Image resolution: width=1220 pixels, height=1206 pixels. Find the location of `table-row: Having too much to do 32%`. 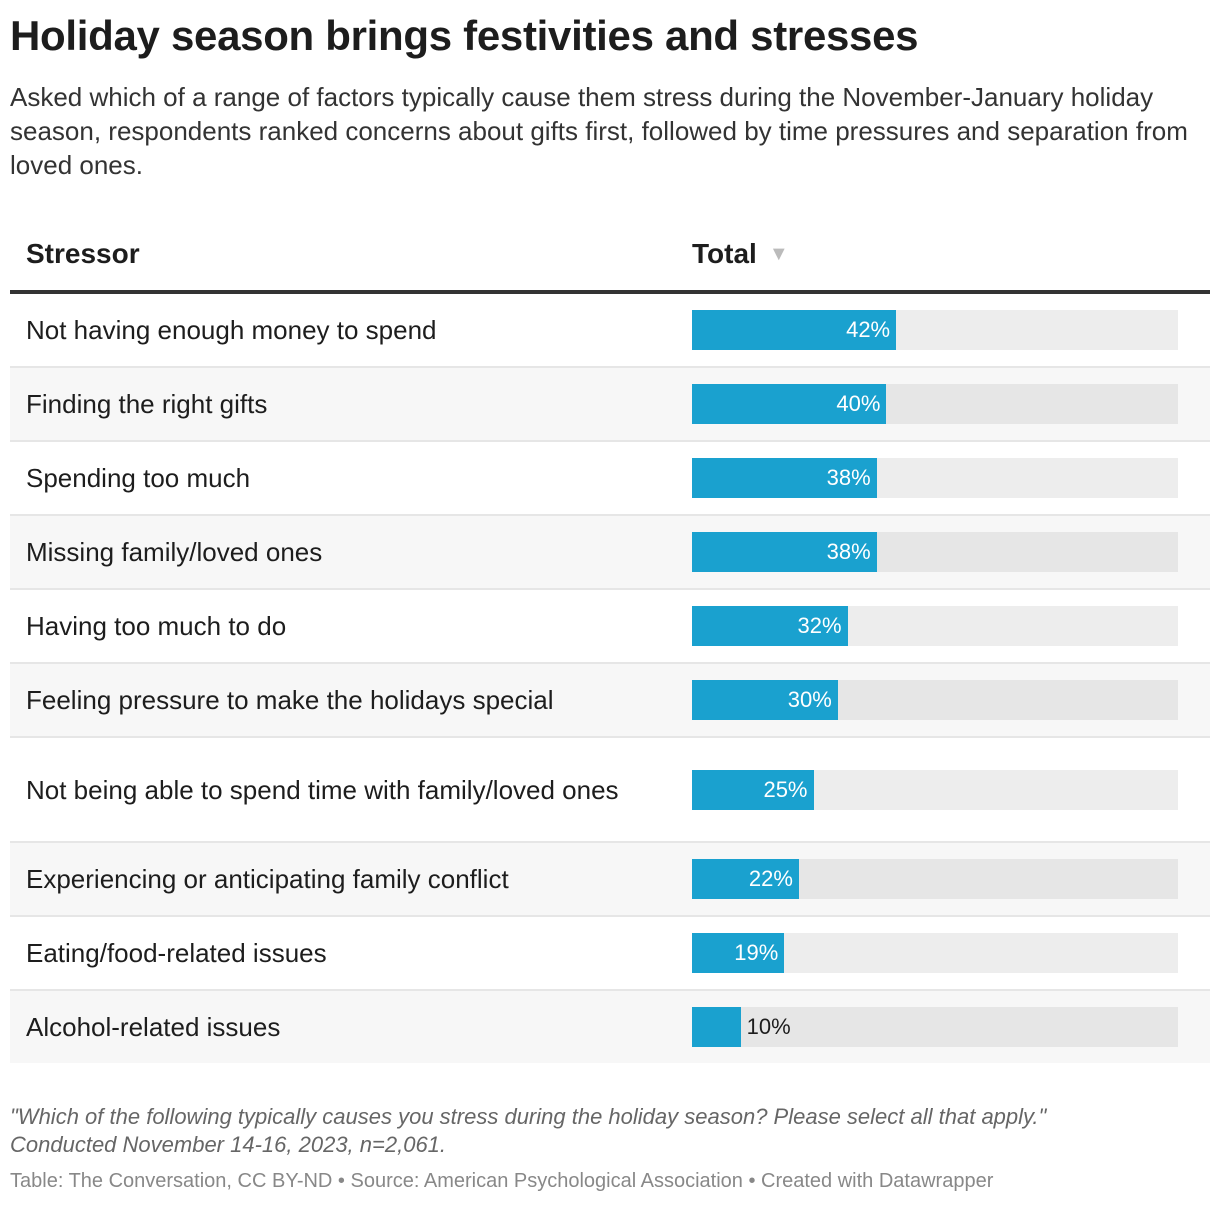

table-row: Having too much to do 32% is located at coordinates (610, 627).